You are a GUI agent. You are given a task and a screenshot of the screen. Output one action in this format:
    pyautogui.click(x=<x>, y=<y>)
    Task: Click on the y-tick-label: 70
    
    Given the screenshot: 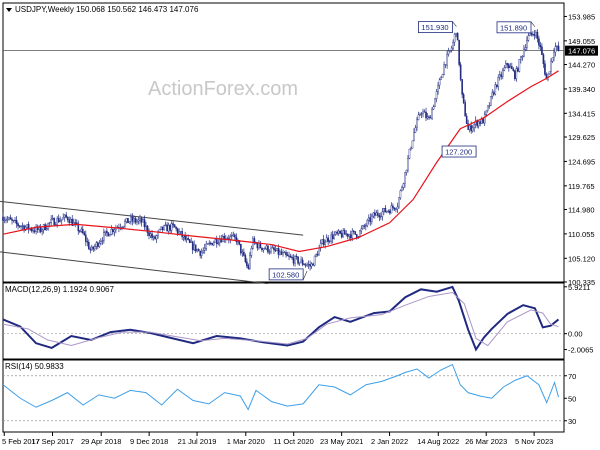 What is the action you would take?
    pyautogui.click(x=572, y=376)
    